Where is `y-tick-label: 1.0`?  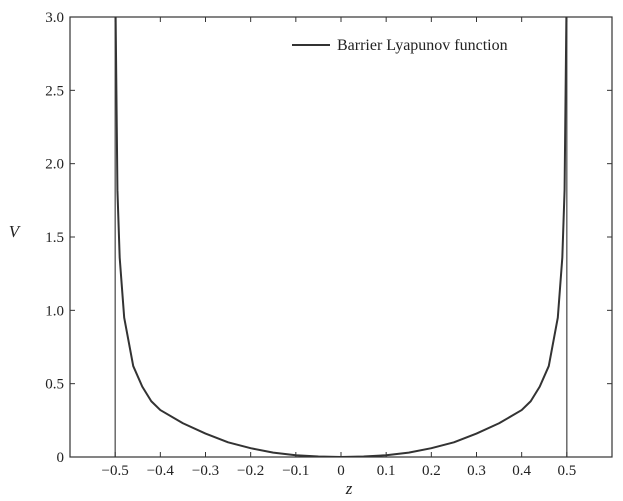 y-tick-label: 1.0 is located at coordinates (54, 311).